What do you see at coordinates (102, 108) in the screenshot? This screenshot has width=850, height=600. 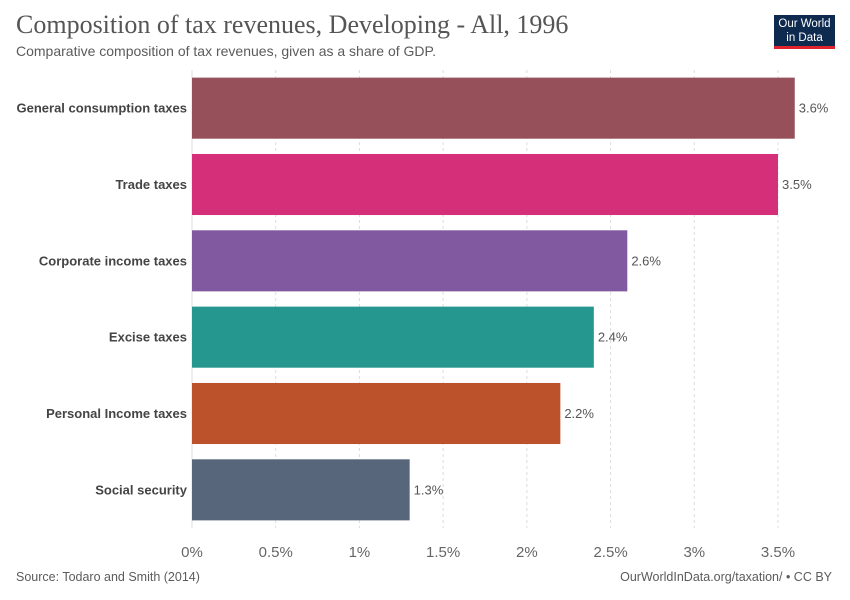 I see `category-label: General consumption taxes` at bounding box center [102, 108].